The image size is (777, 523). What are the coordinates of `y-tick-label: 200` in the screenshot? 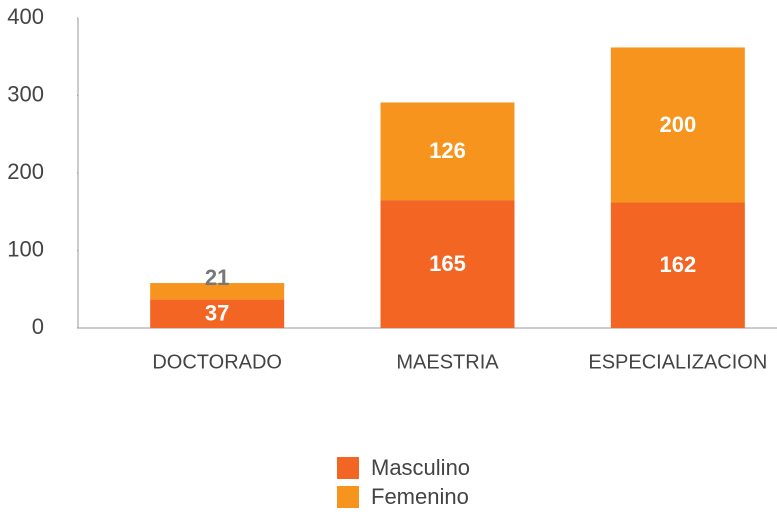 It's located at (25, 171).